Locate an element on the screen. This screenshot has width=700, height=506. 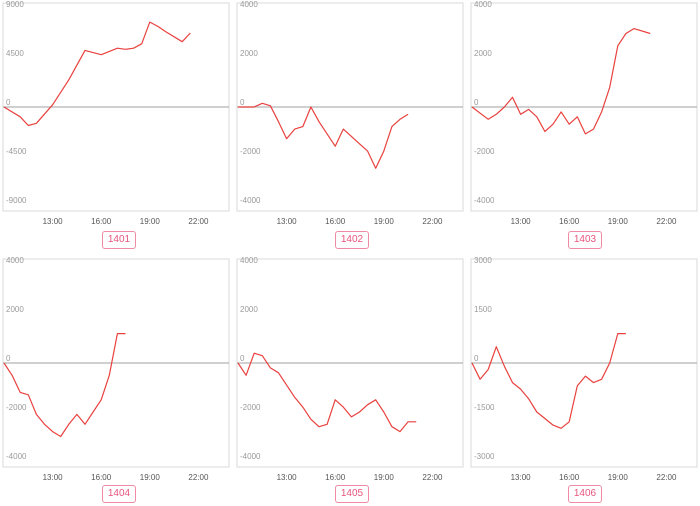
y-tick-label: 1500 is located at coordinates (483, 309).